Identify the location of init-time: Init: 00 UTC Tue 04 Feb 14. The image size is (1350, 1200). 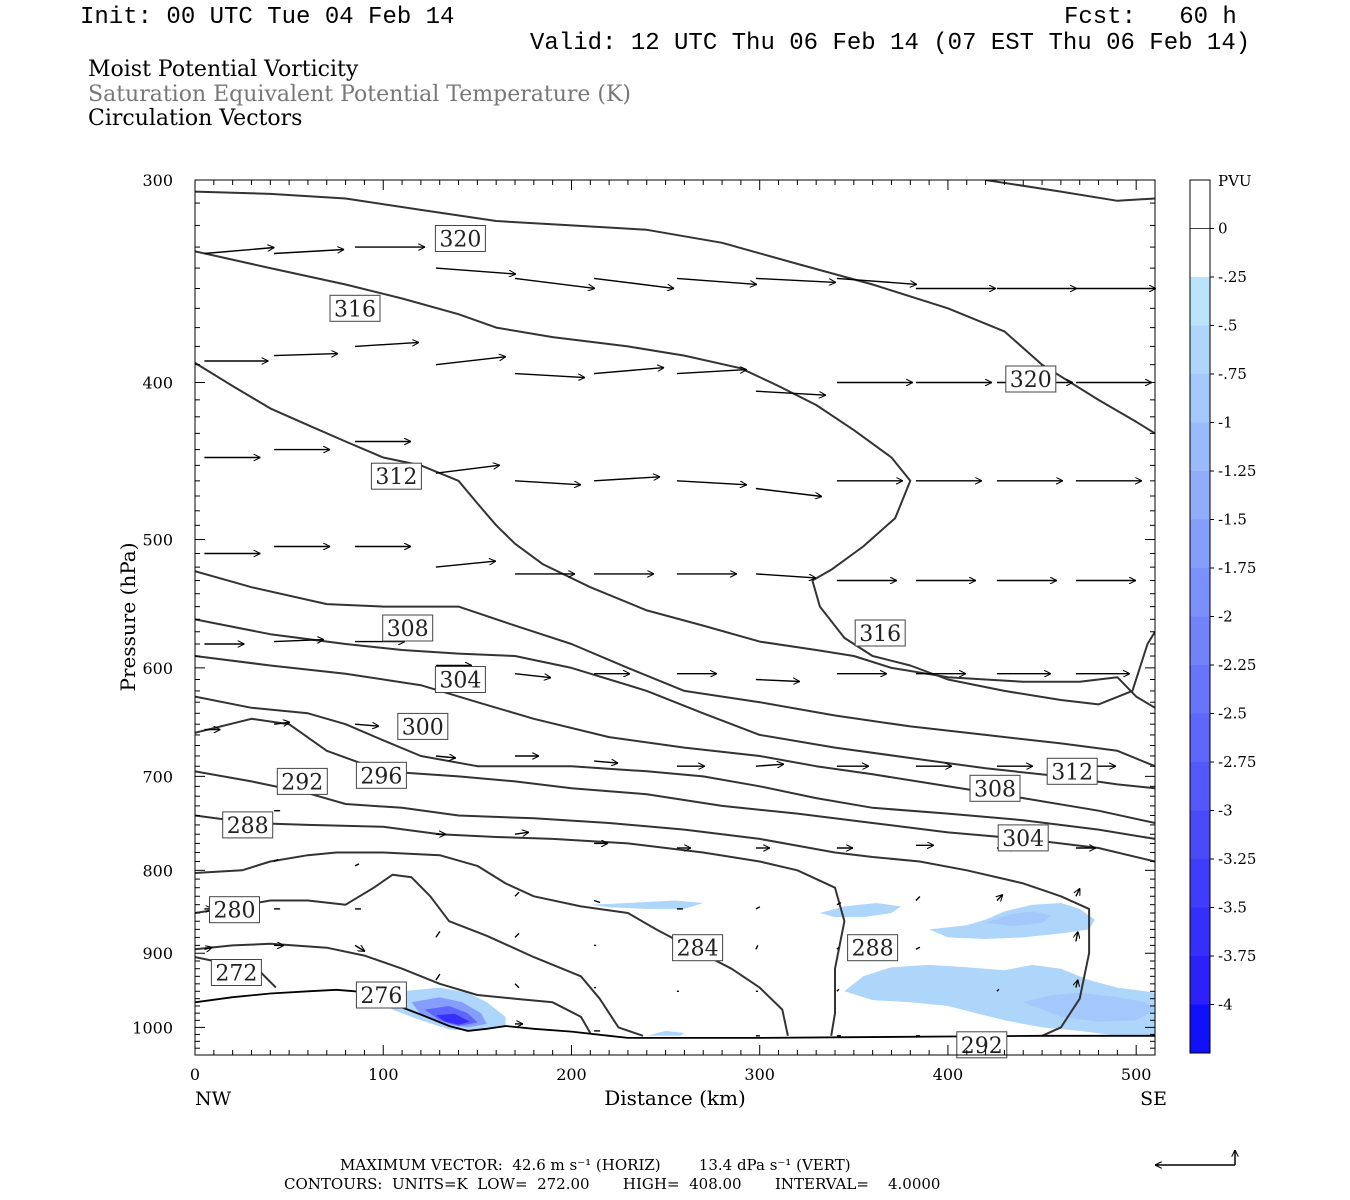
(267, 17).